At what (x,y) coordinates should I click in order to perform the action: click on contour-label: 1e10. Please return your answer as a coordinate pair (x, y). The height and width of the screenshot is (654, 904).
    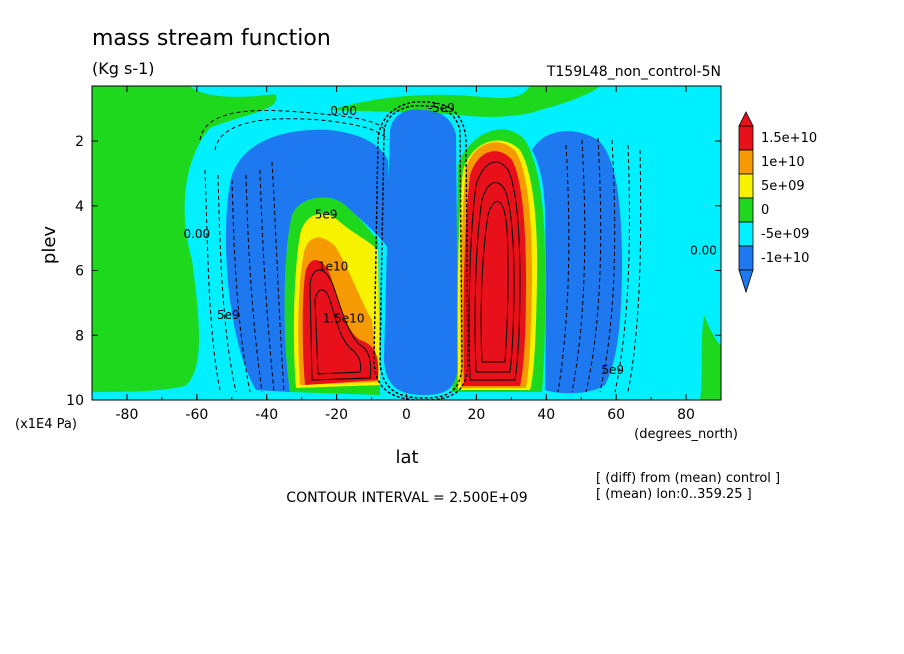
    Looking at the image, I should click on (333, 267).